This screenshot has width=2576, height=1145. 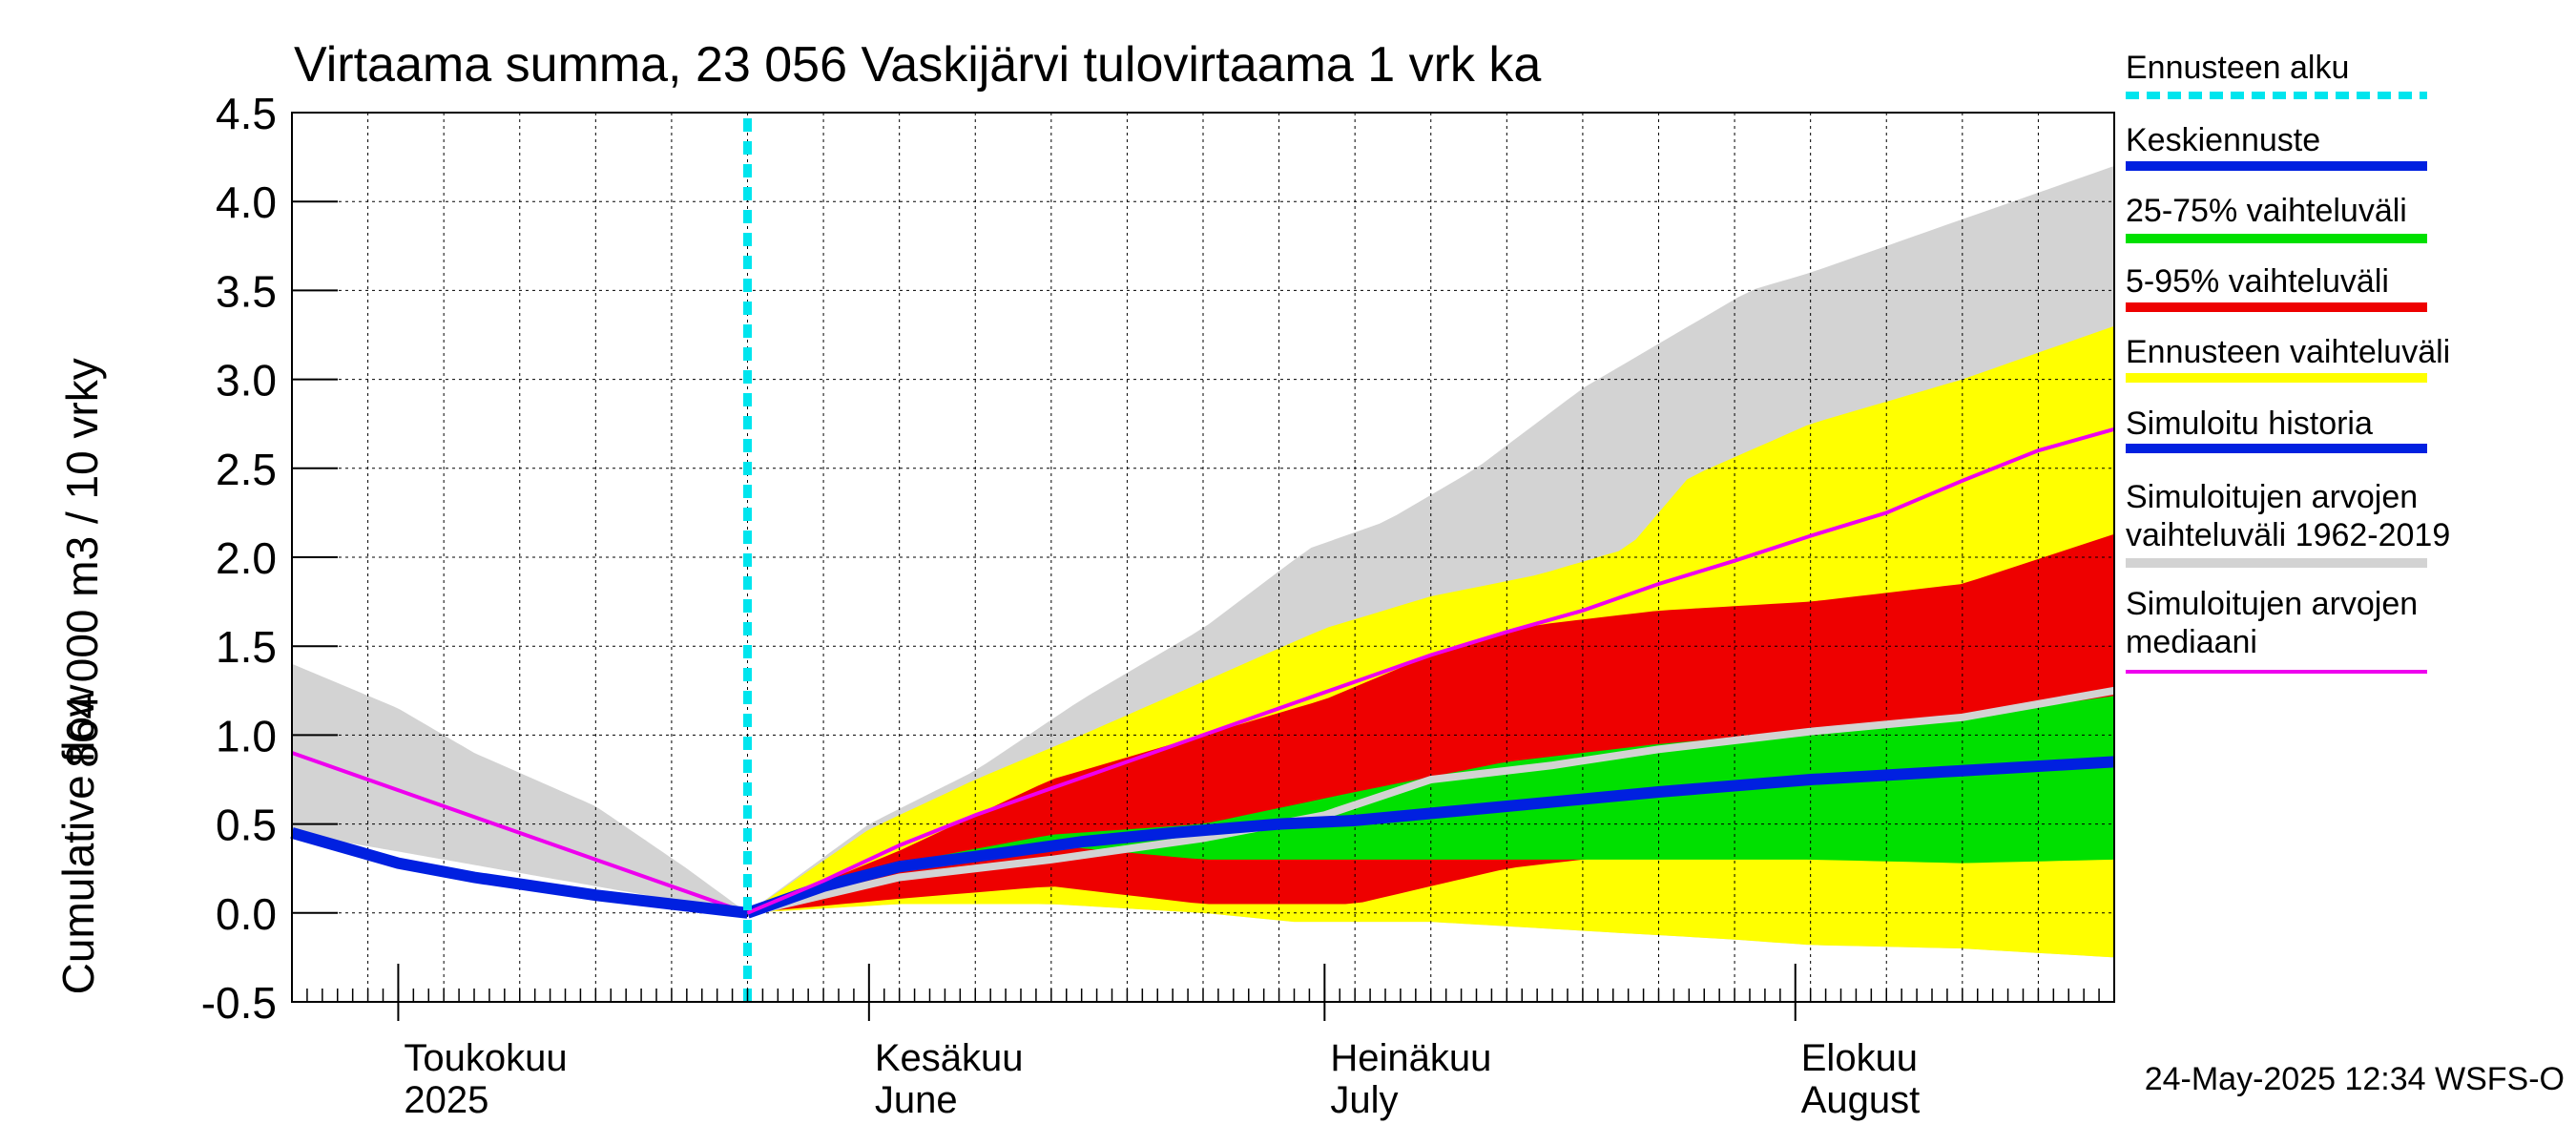 I want to click on y-tick-label: 2.0, so click(x=246, y=558).